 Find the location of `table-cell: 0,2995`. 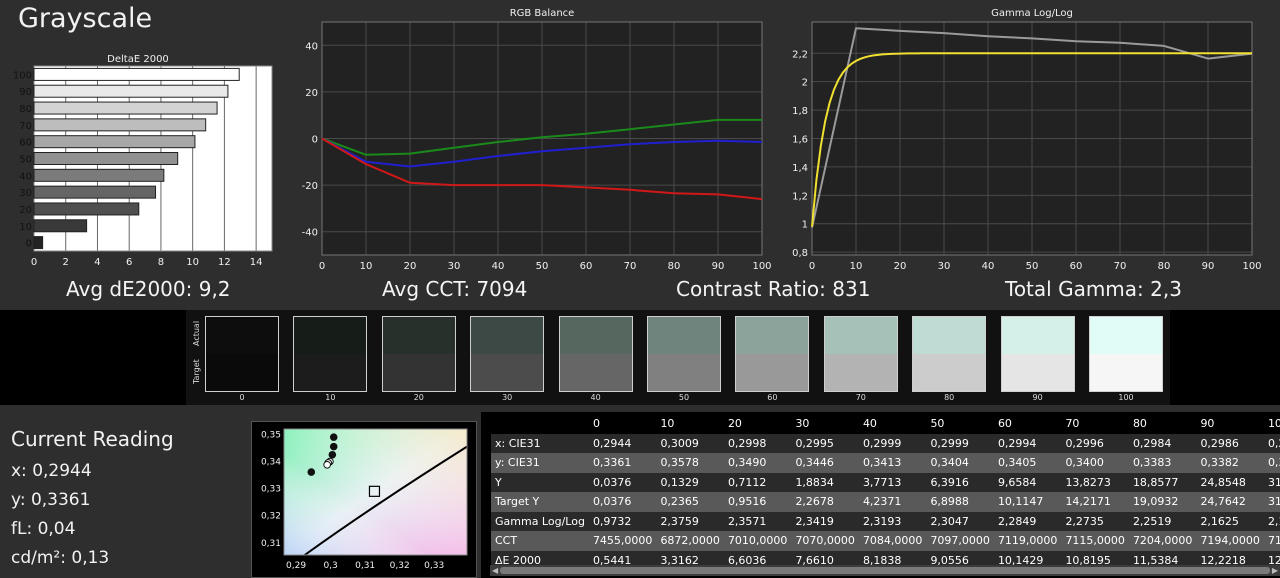

table-cell: 0,2995 is located at coordinates (825, 443).